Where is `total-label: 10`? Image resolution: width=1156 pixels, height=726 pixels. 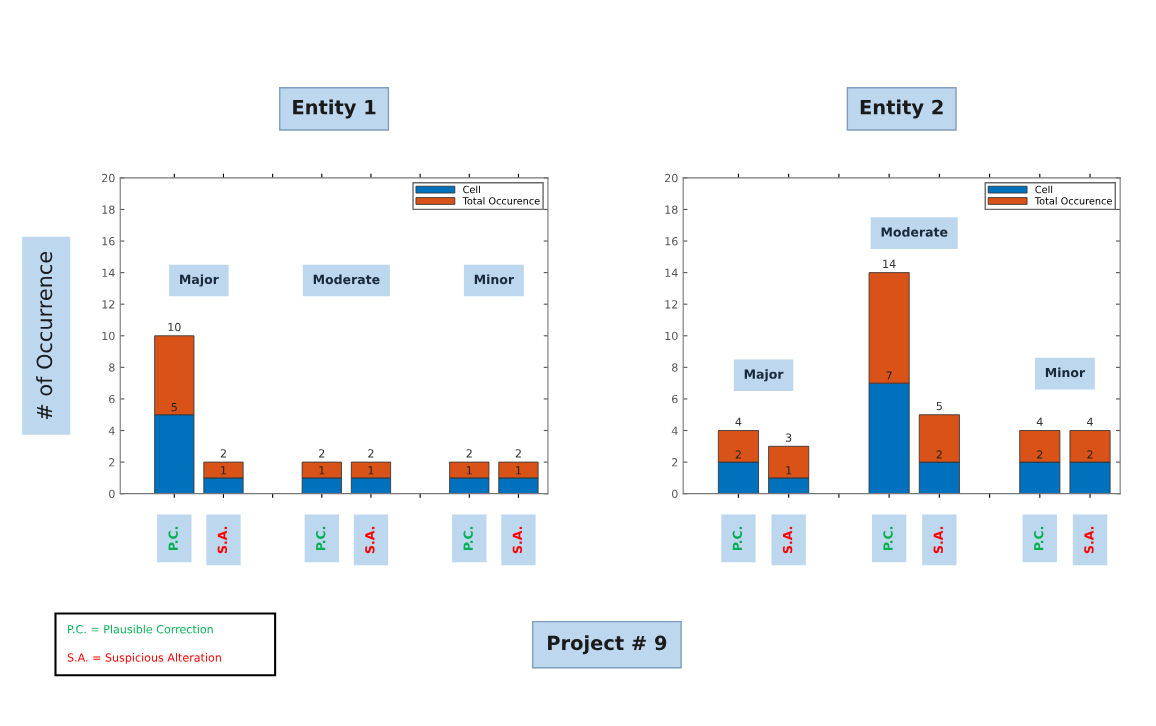 total-label: 10 is located at coordinates (174, 327).